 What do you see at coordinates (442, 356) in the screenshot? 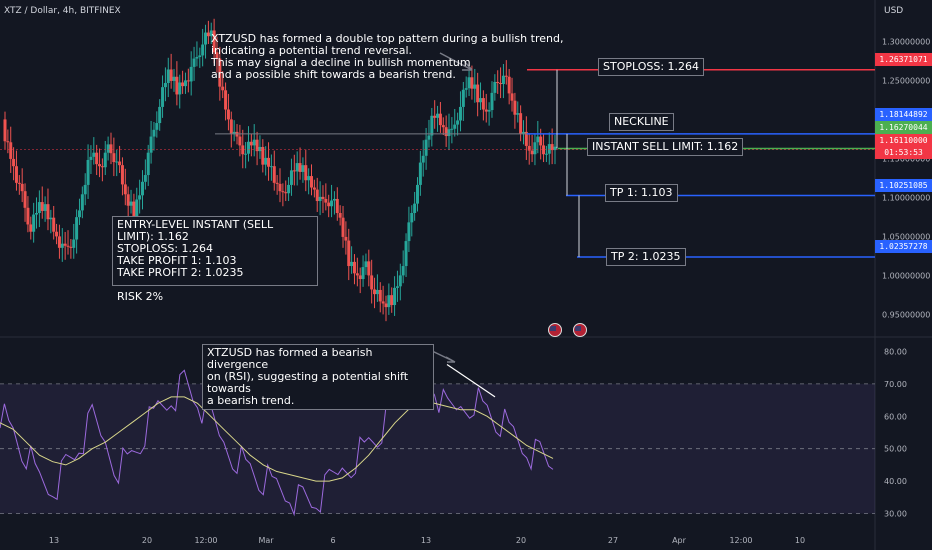
I see `rsi-pointer-arrow` at bounding box center [442, 356].